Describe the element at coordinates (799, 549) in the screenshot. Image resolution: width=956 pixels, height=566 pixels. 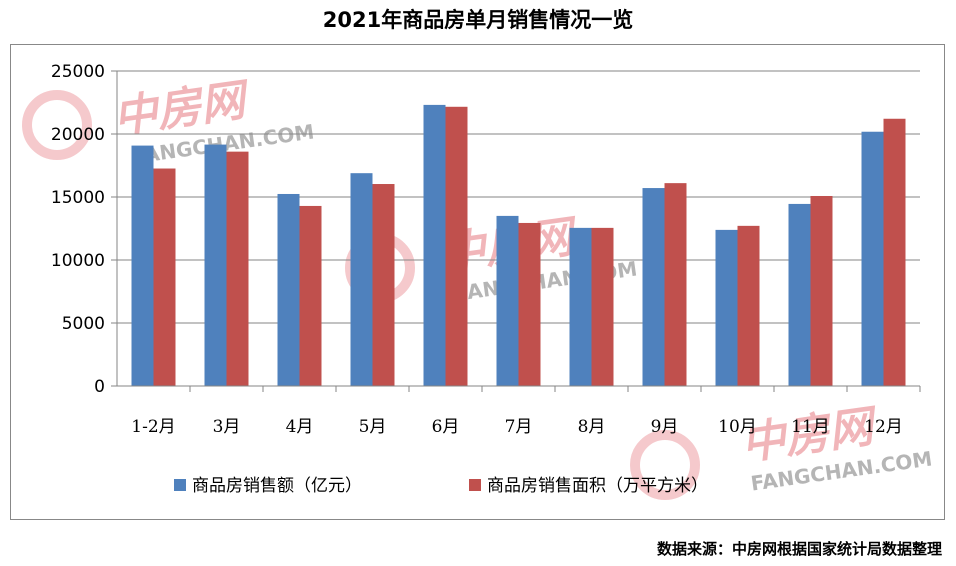
I see `source-note: 数据来源：中房网根据国家统计局数据整理` at that location.